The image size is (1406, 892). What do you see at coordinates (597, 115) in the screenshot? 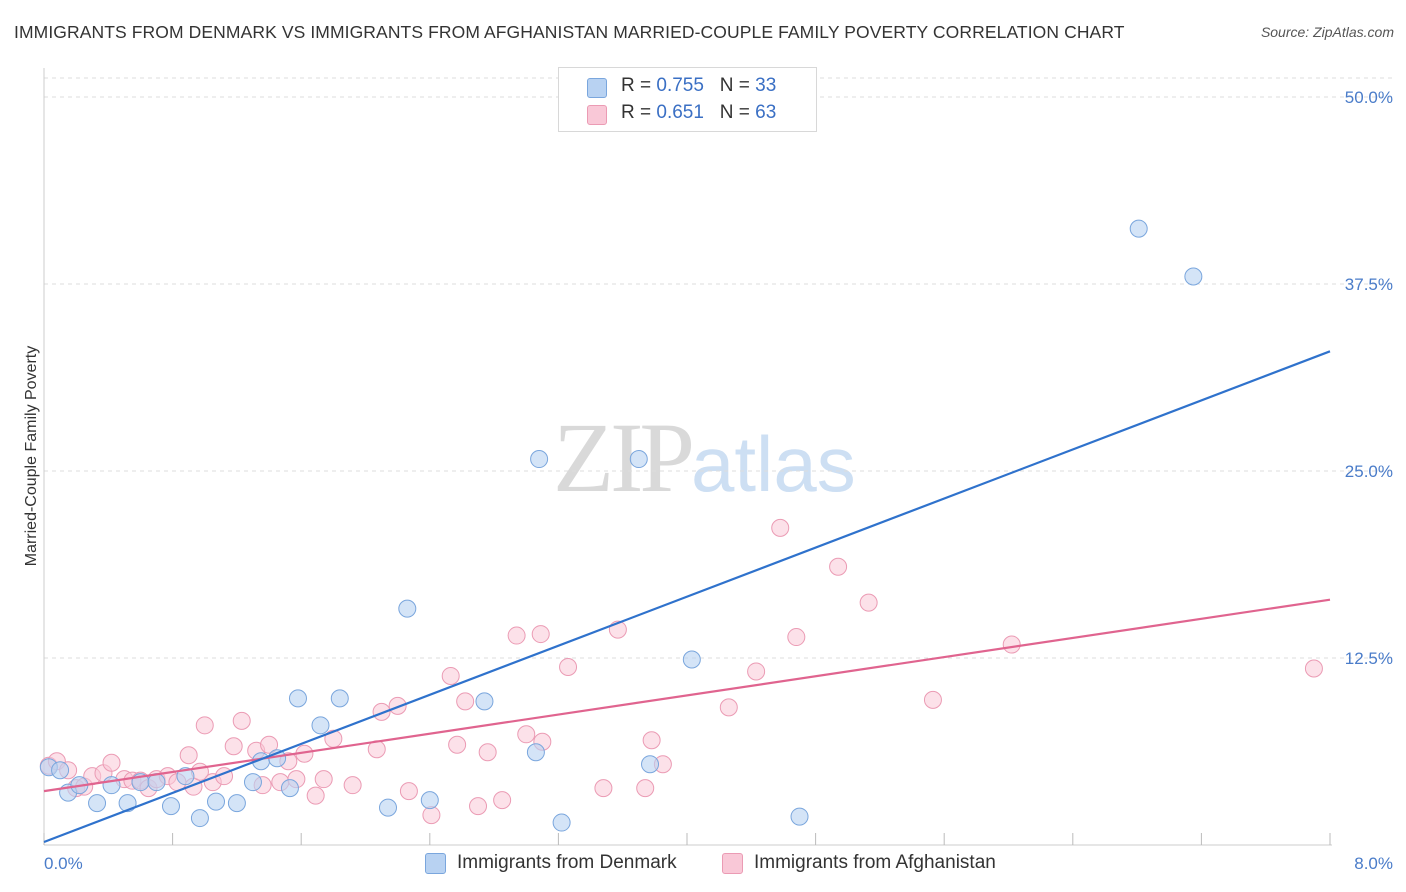
I see `legend-swatch-afghanistan` at bounding box center [597, 115].